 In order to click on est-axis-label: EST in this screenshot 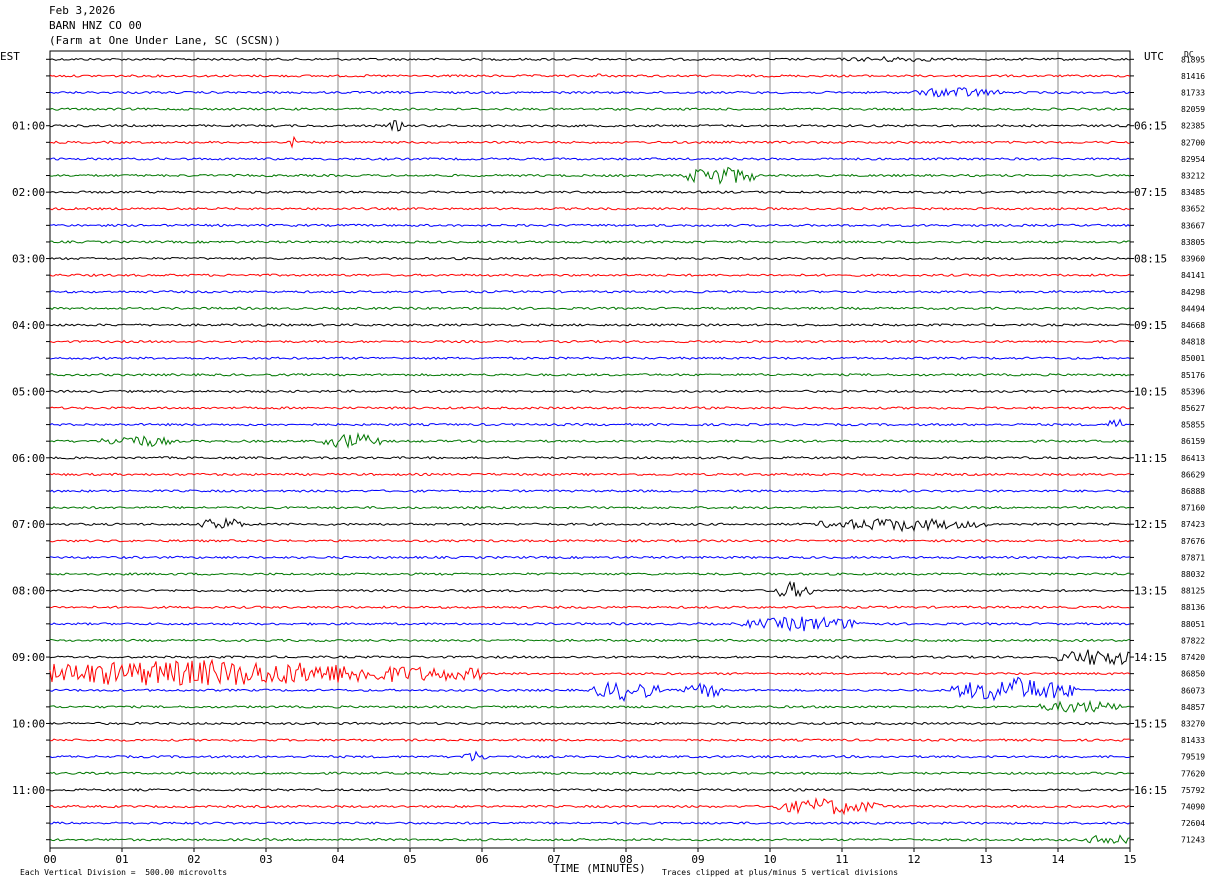, I will do `click(10, 56)`.